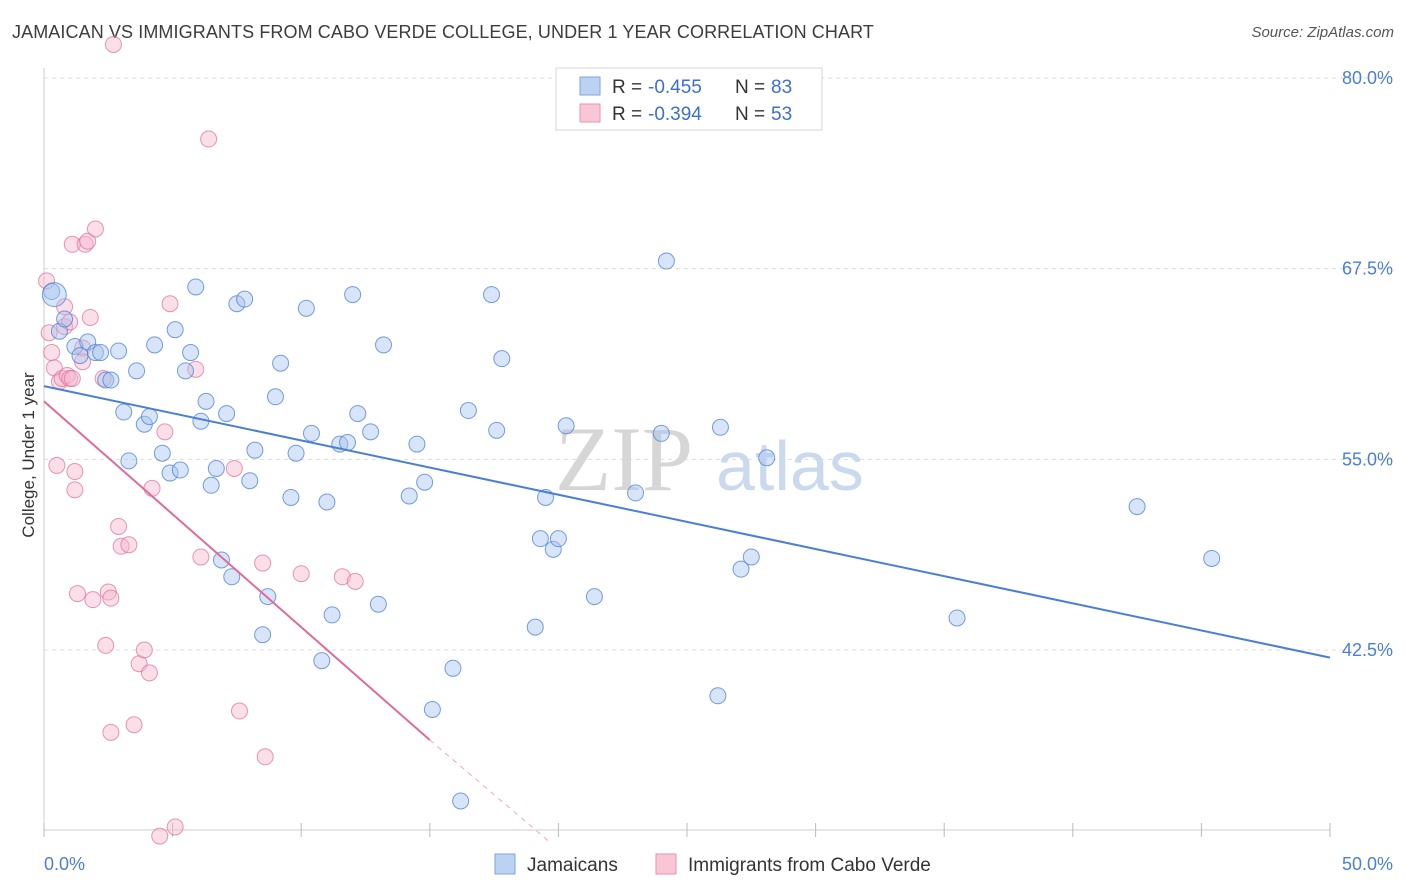 The image size is (1406, 892). What do you see at coordinates (505, 864) in the screenshot?
I see `legend-bottom-swatch-jamaicans` at bounding box center [505, 864].